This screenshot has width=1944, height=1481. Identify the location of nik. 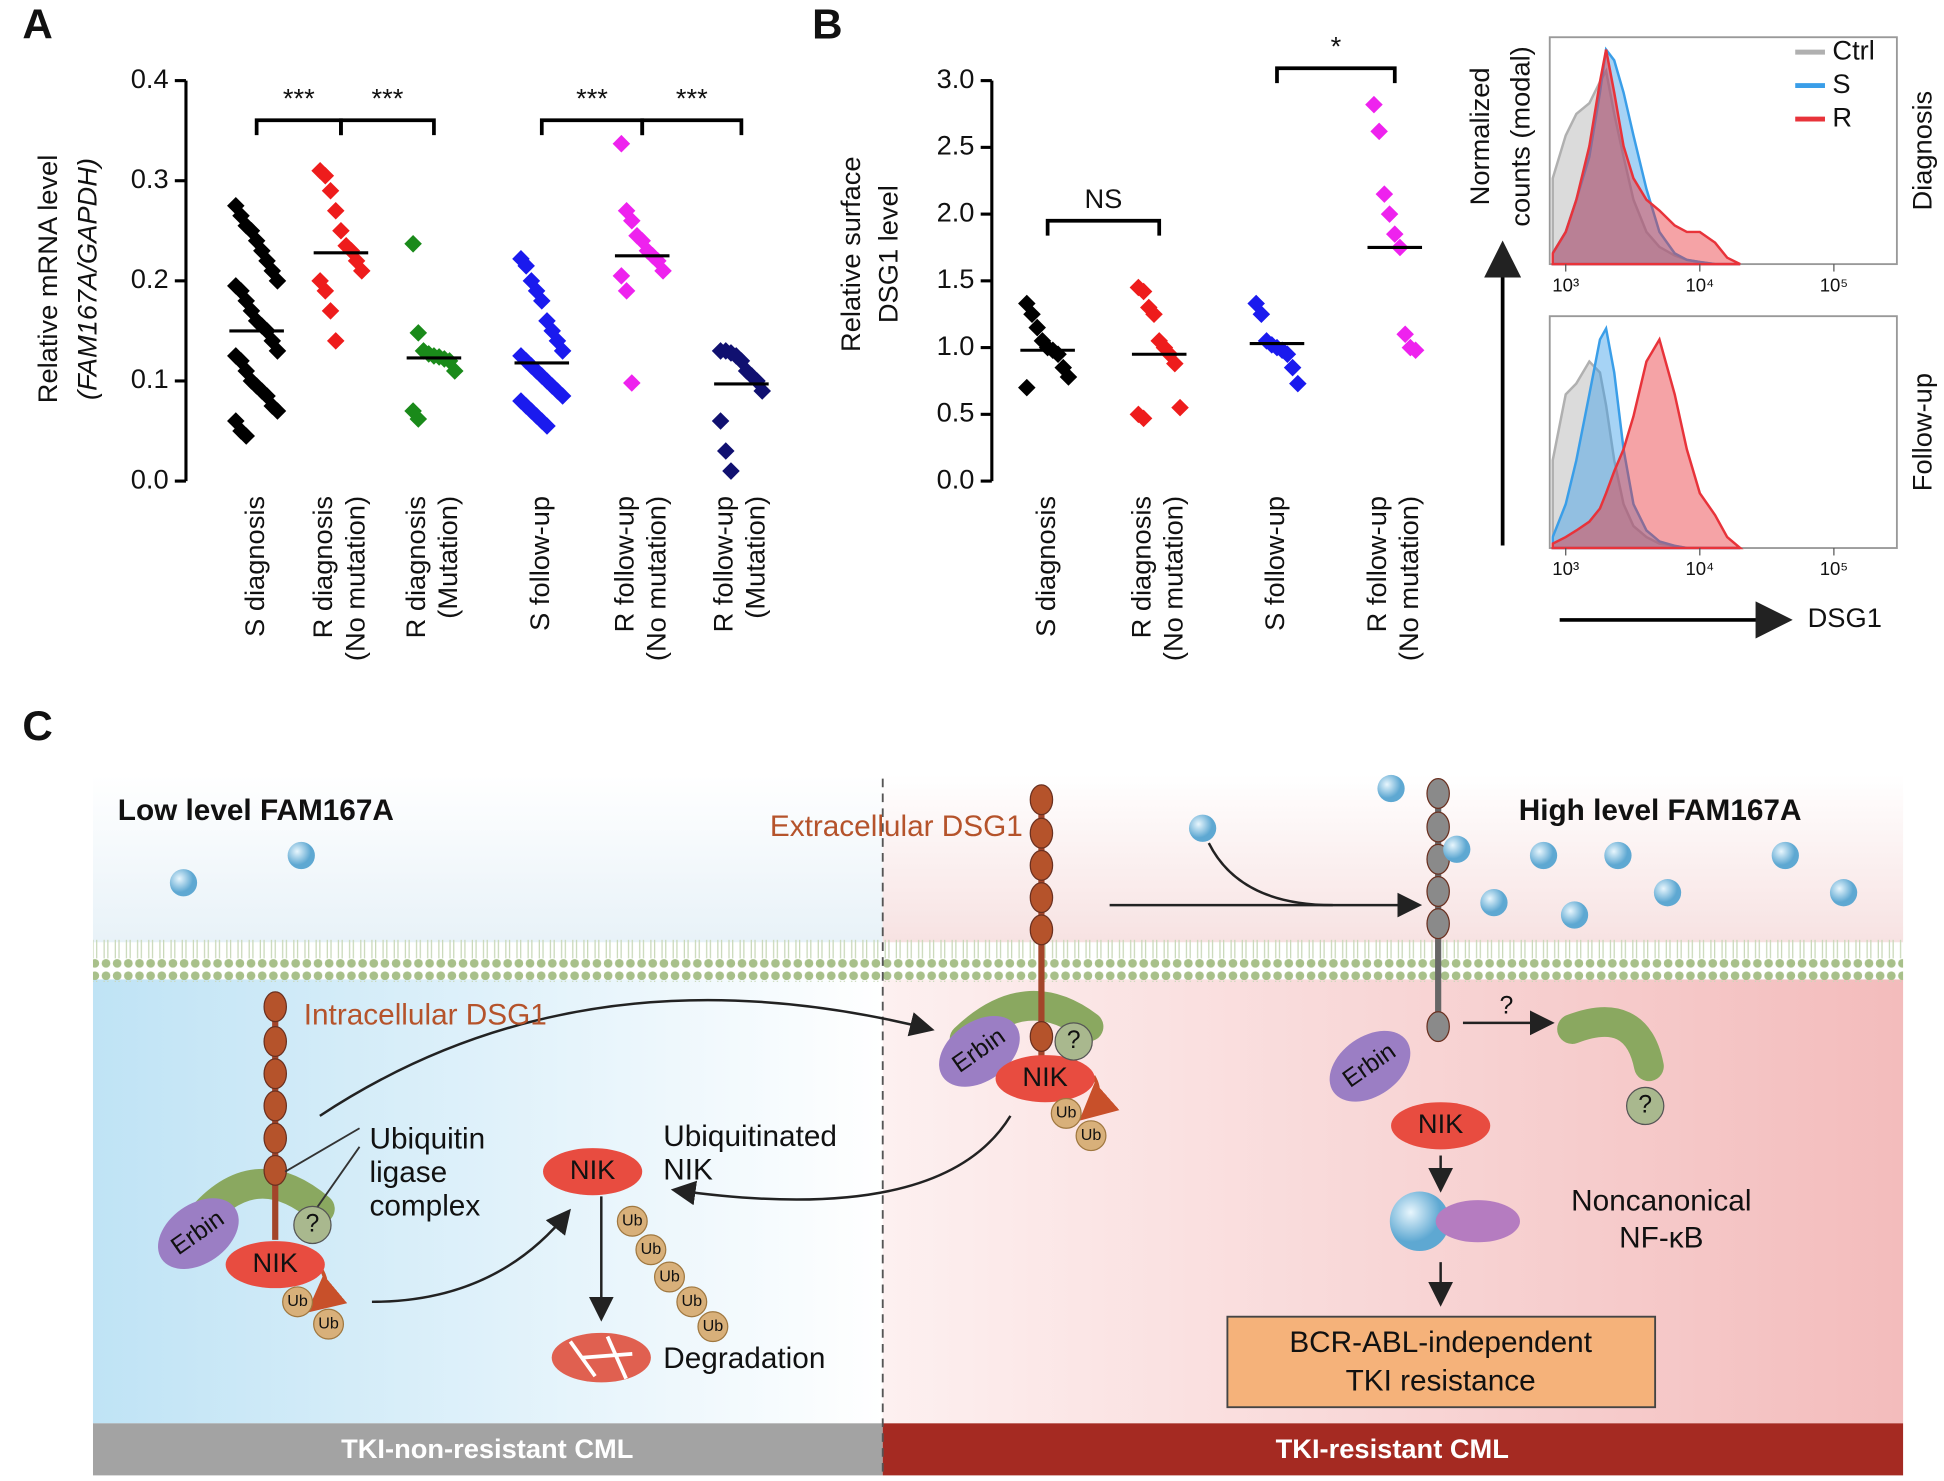
(1045, 1079).